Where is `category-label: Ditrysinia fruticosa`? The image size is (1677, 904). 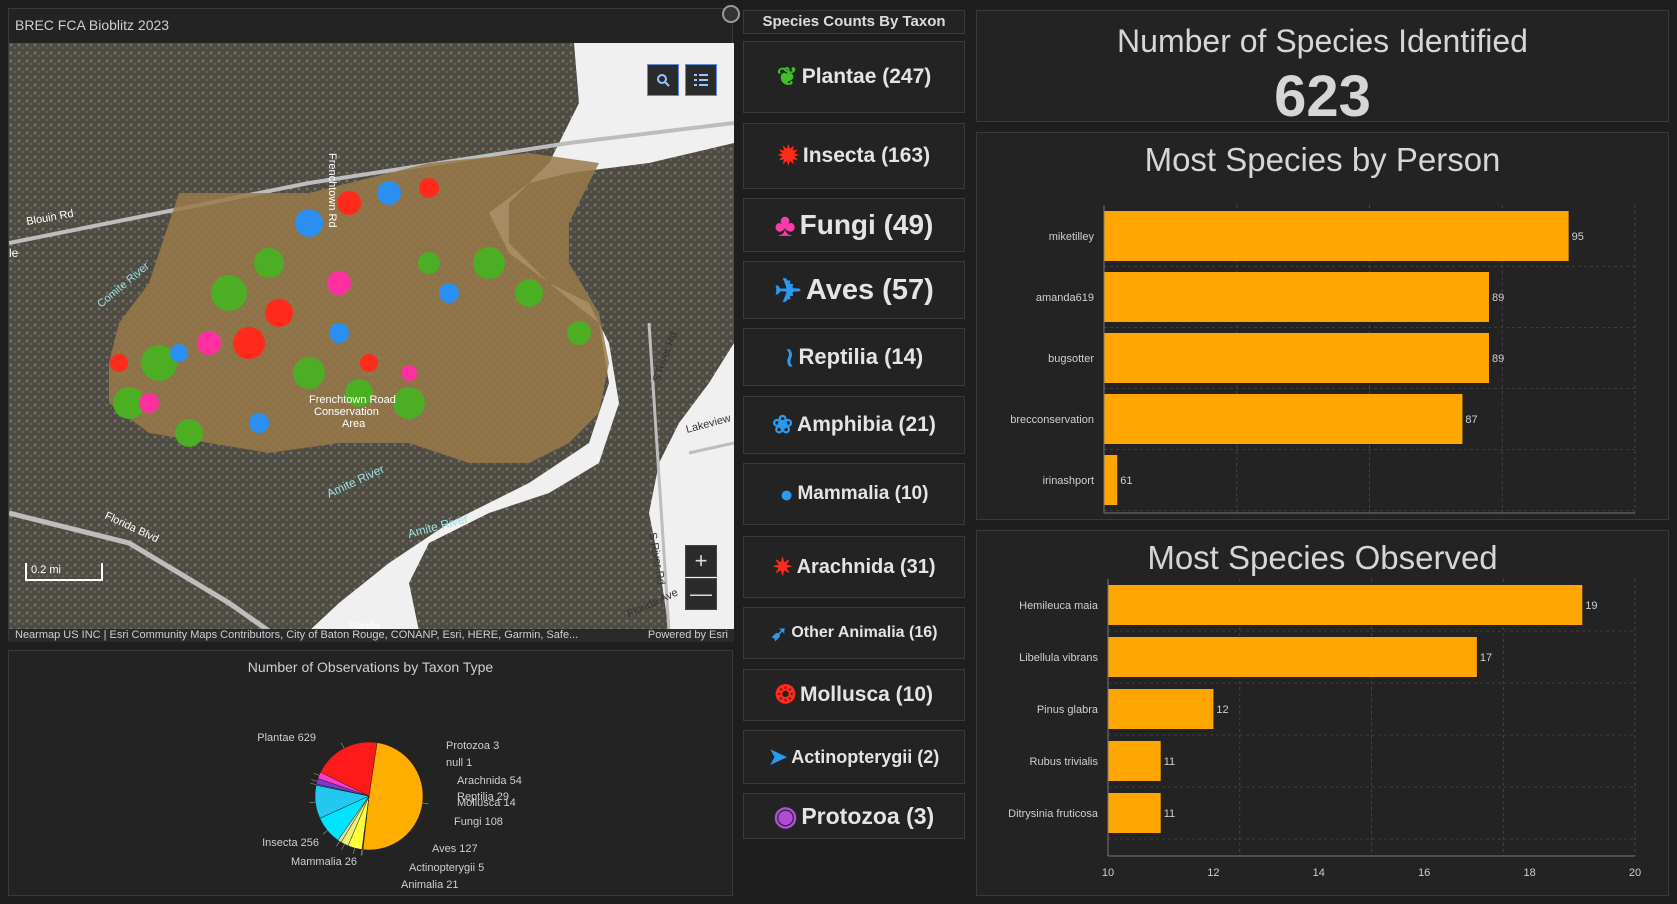
category-label: Ditrysinia fruticosa is located at coordinates (1053, 814).